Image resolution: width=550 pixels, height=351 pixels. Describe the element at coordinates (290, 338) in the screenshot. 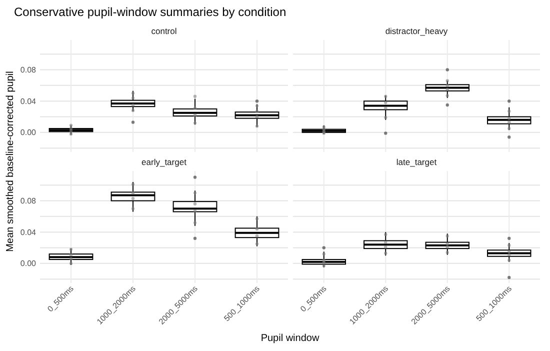

I see `x-axis-title: Pupil window` at that location.